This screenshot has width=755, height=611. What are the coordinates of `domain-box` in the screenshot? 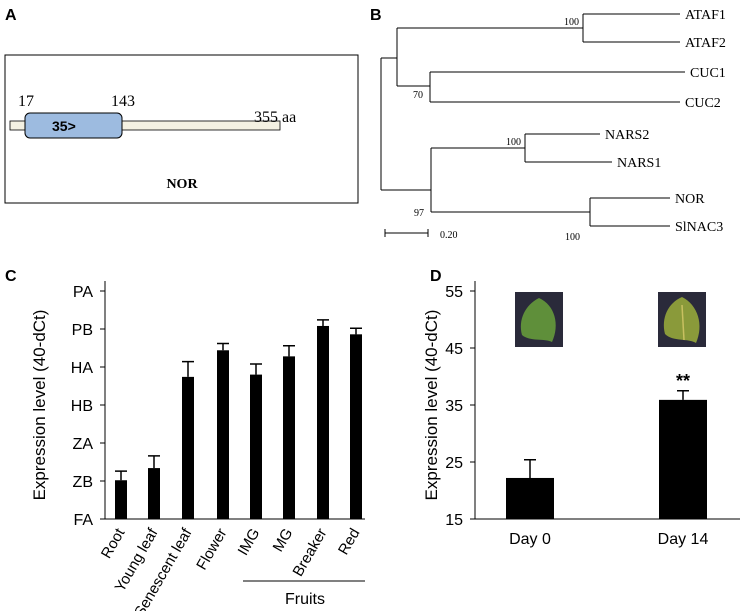 It's located at (73, 125).